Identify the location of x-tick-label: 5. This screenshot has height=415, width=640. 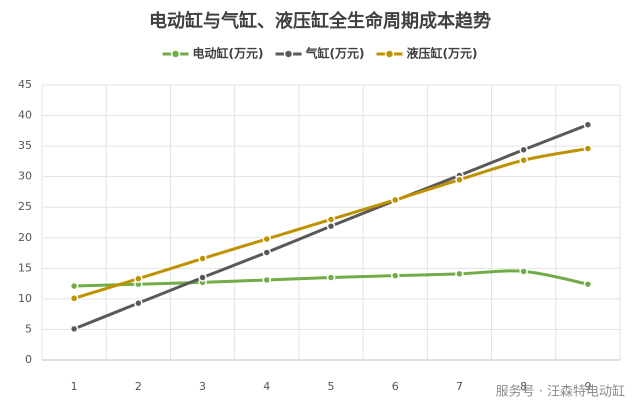
(331, 386).